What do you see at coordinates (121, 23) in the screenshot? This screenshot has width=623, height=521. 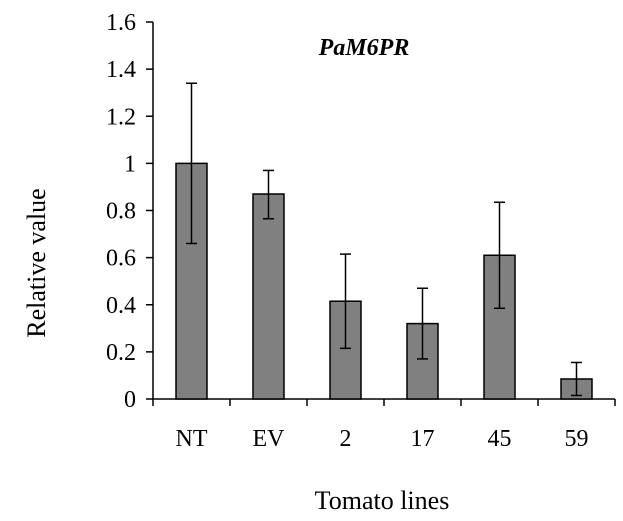 I see `y-tick-label: 1.6` at bounding box center [121, 23].